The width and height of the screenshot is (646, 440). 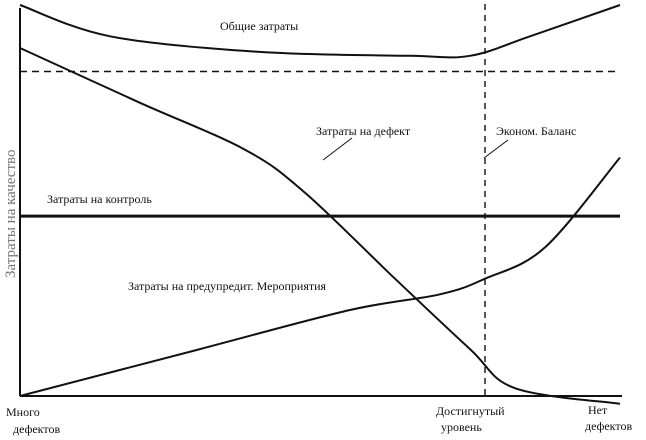 I want to click on total-cost-curve, so click(x=320, y=31).